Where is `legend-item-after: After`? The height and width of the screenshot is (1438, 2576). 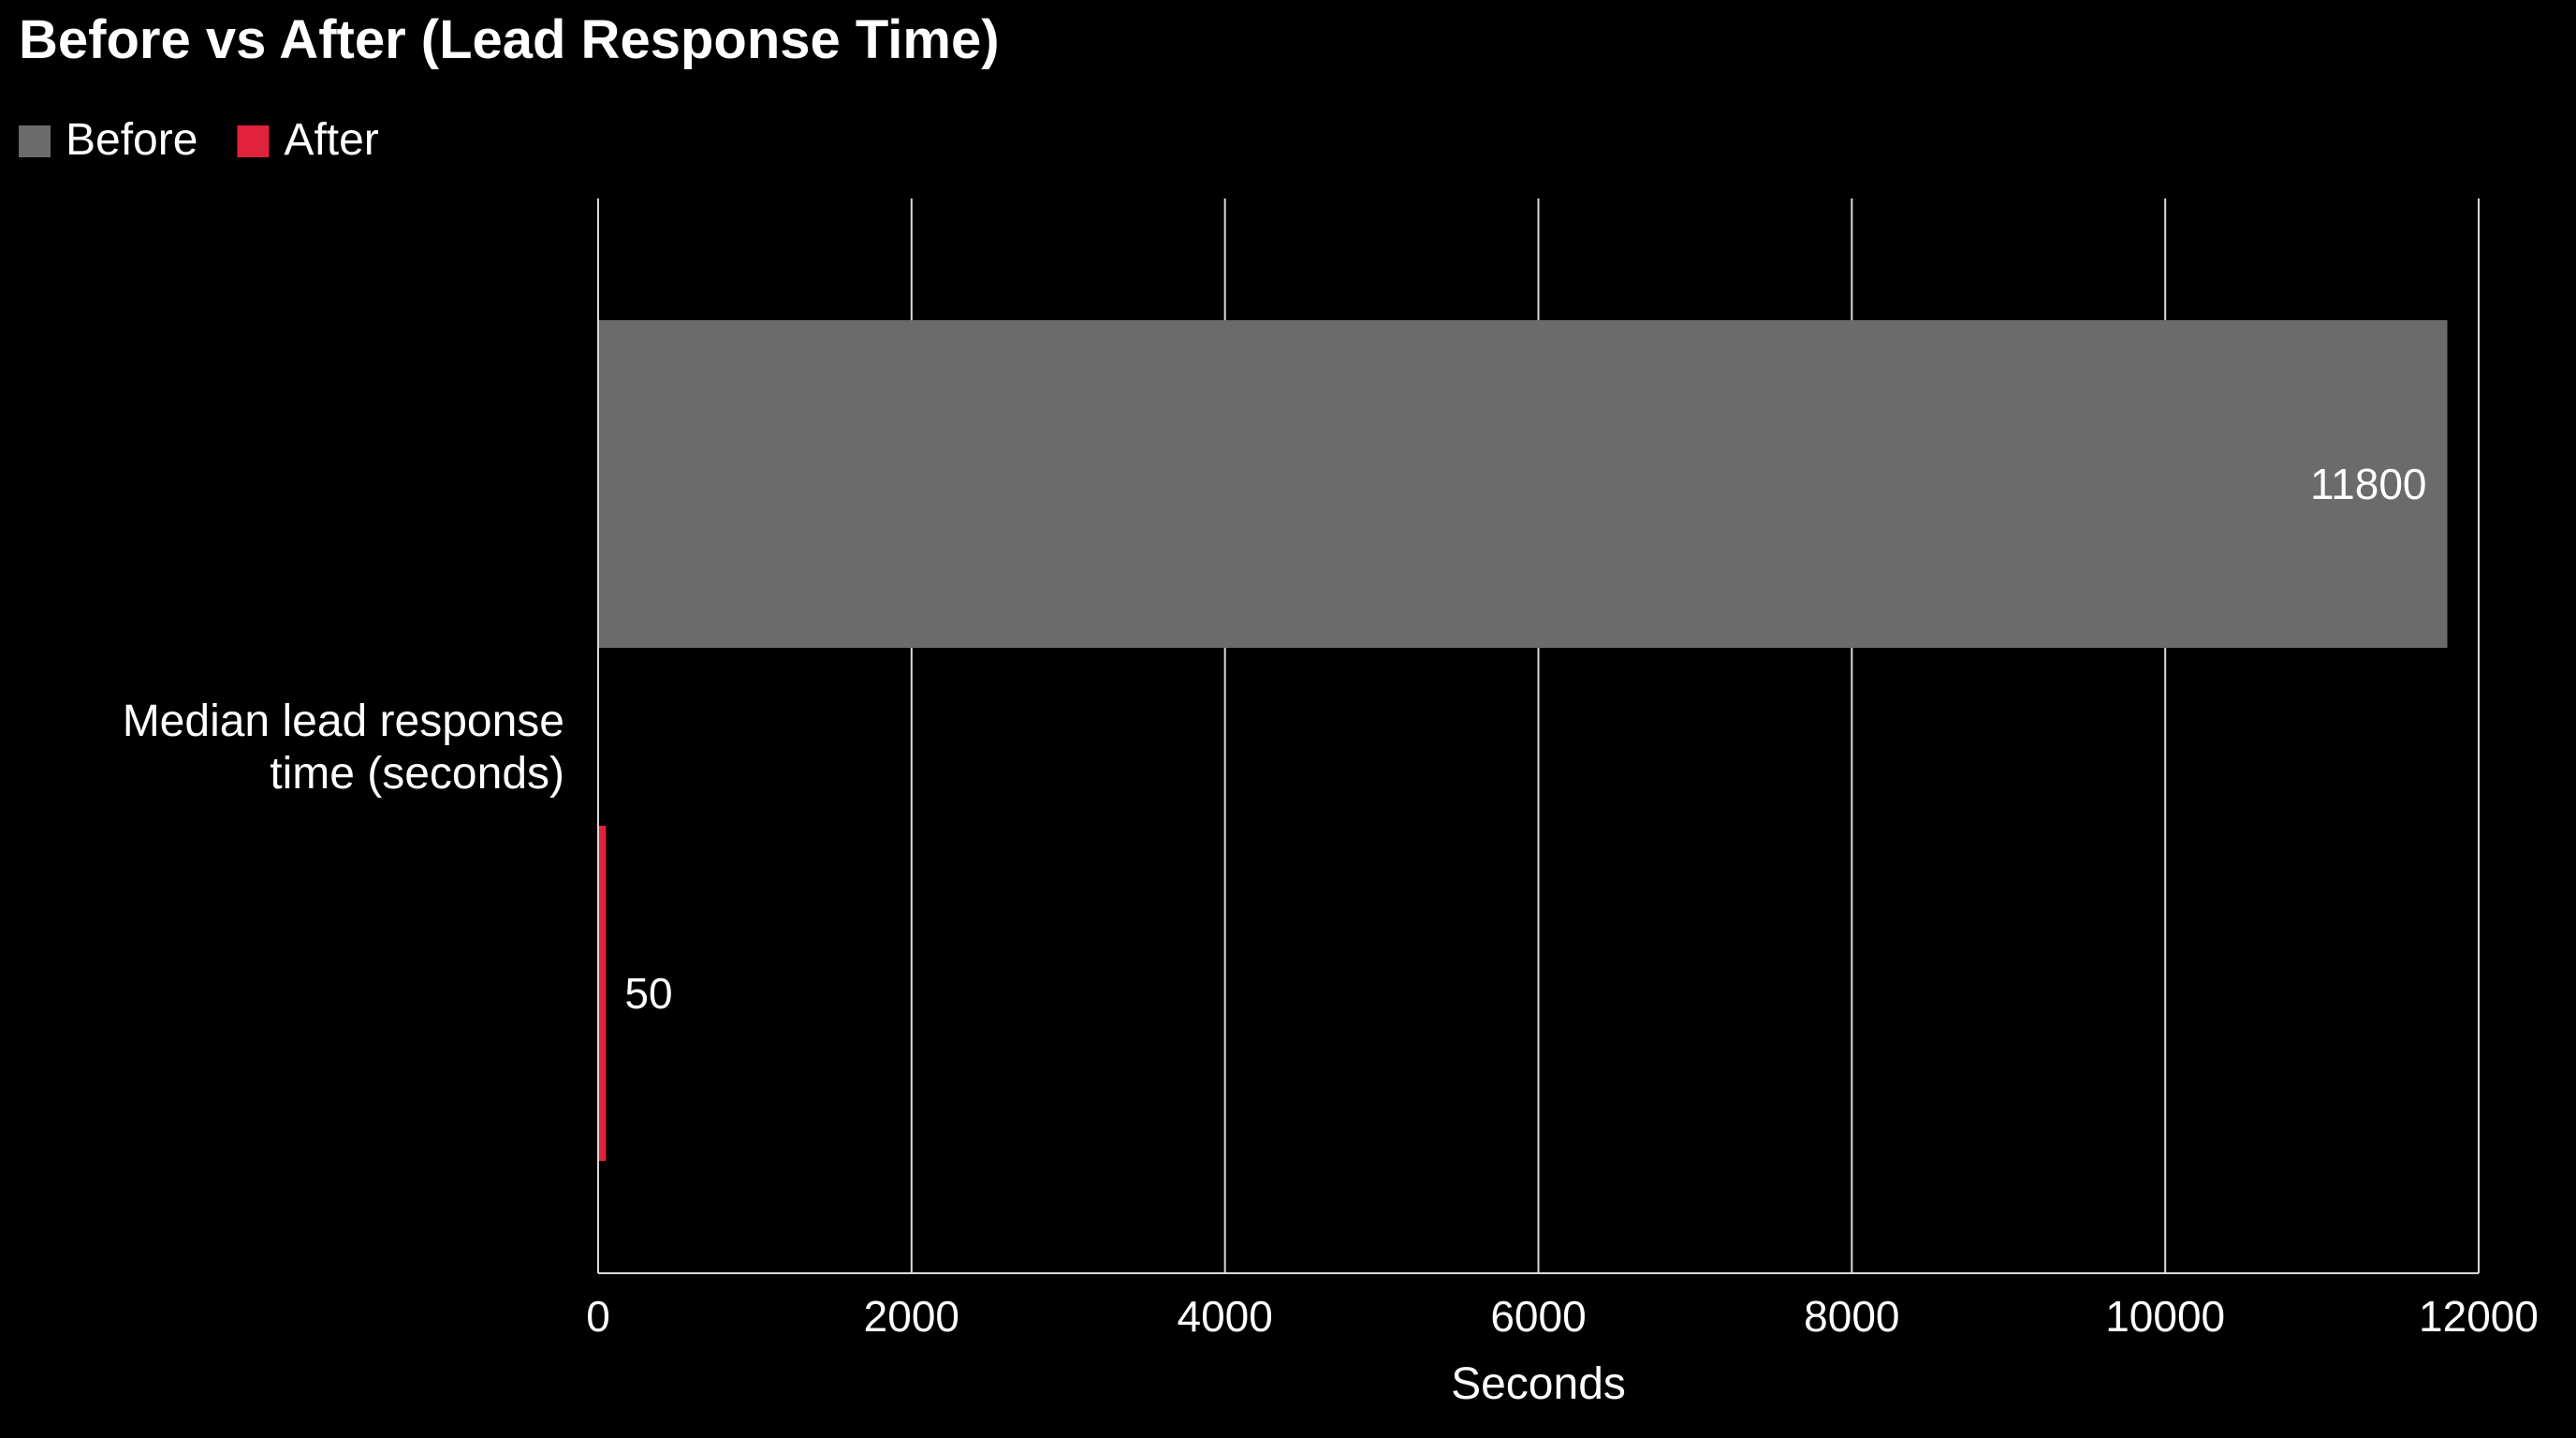 legend-item-after: After is located at coordinates (308, 140).